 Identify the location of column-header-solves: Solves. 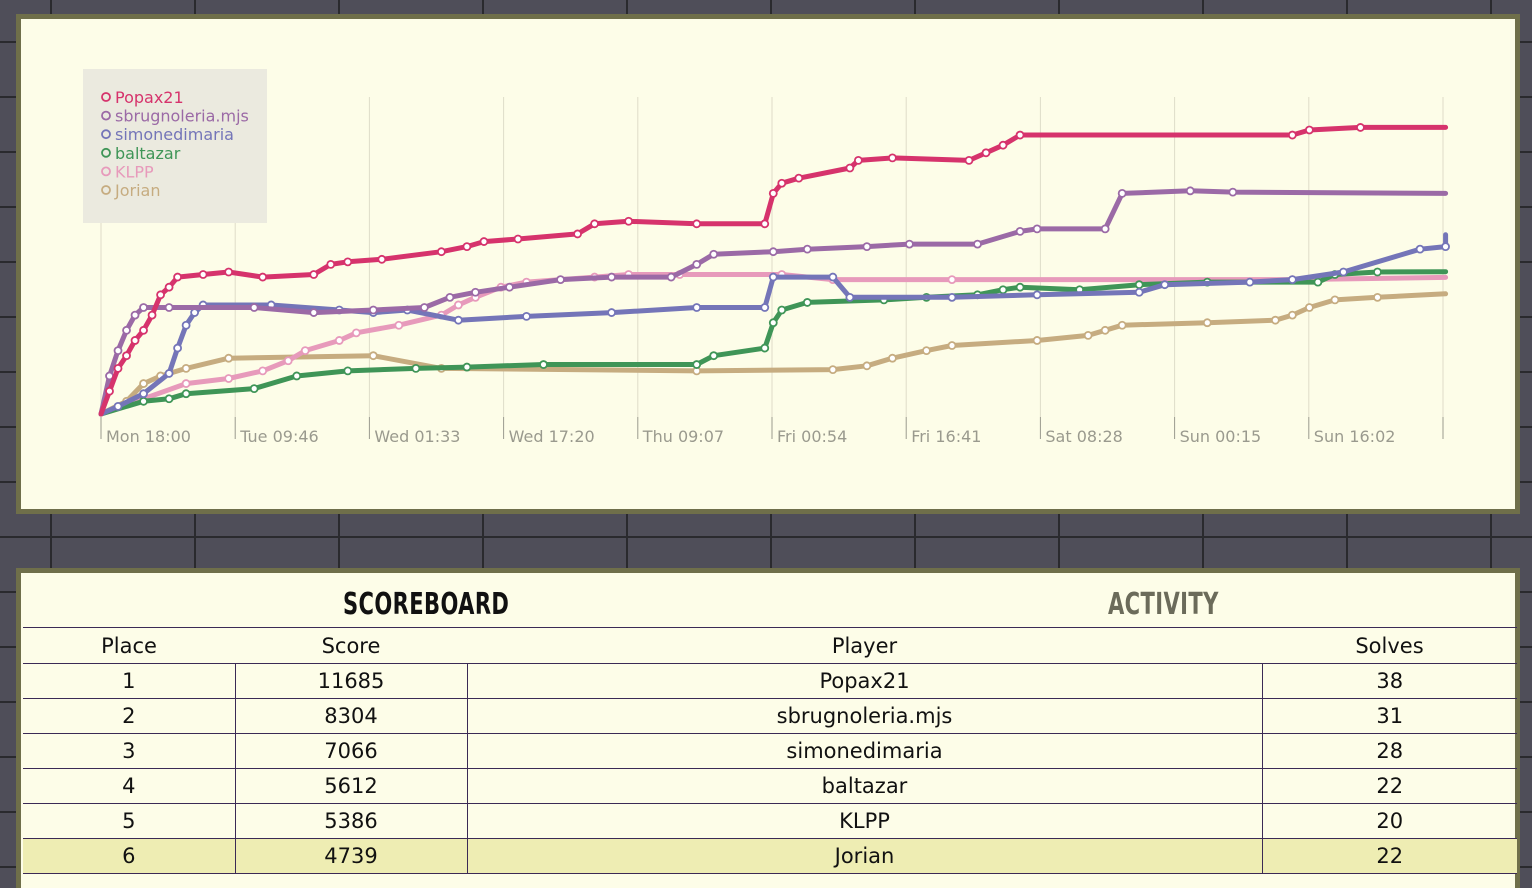
(1389, 645).